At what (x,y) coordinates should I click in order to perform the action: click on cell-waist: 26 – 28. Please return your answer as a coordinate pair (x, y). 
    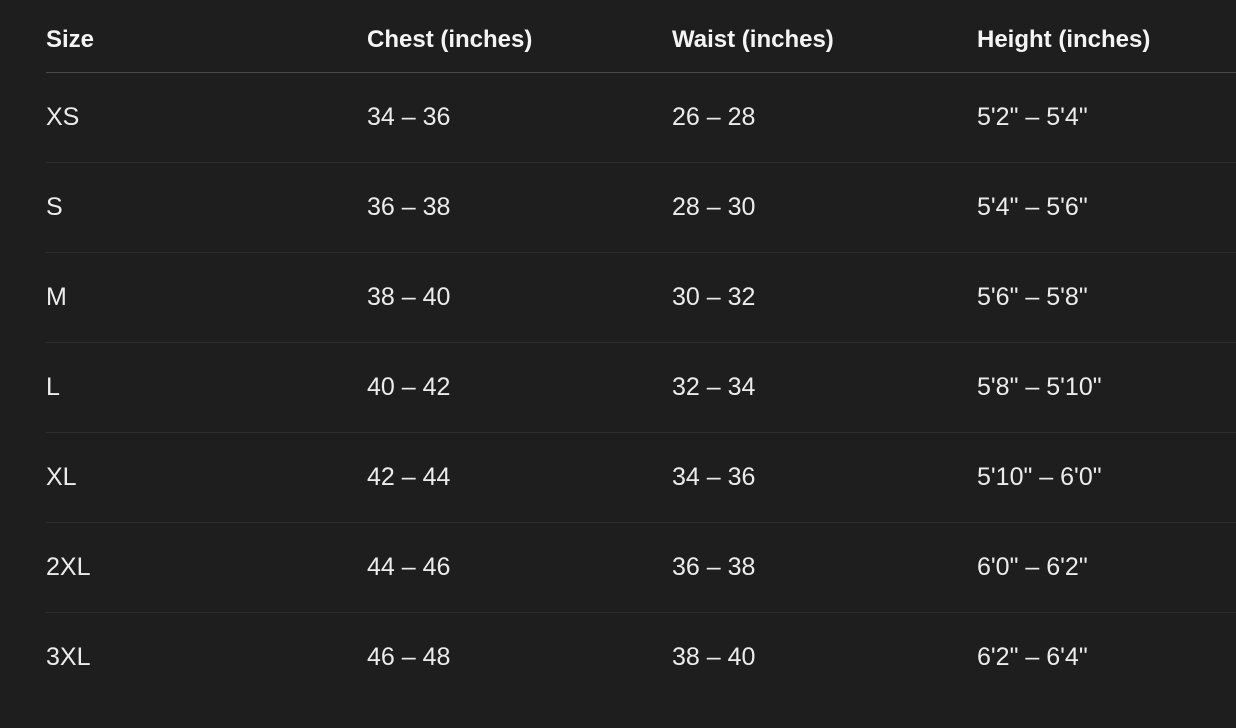
    Looking at the image, I should click on (714, 117).